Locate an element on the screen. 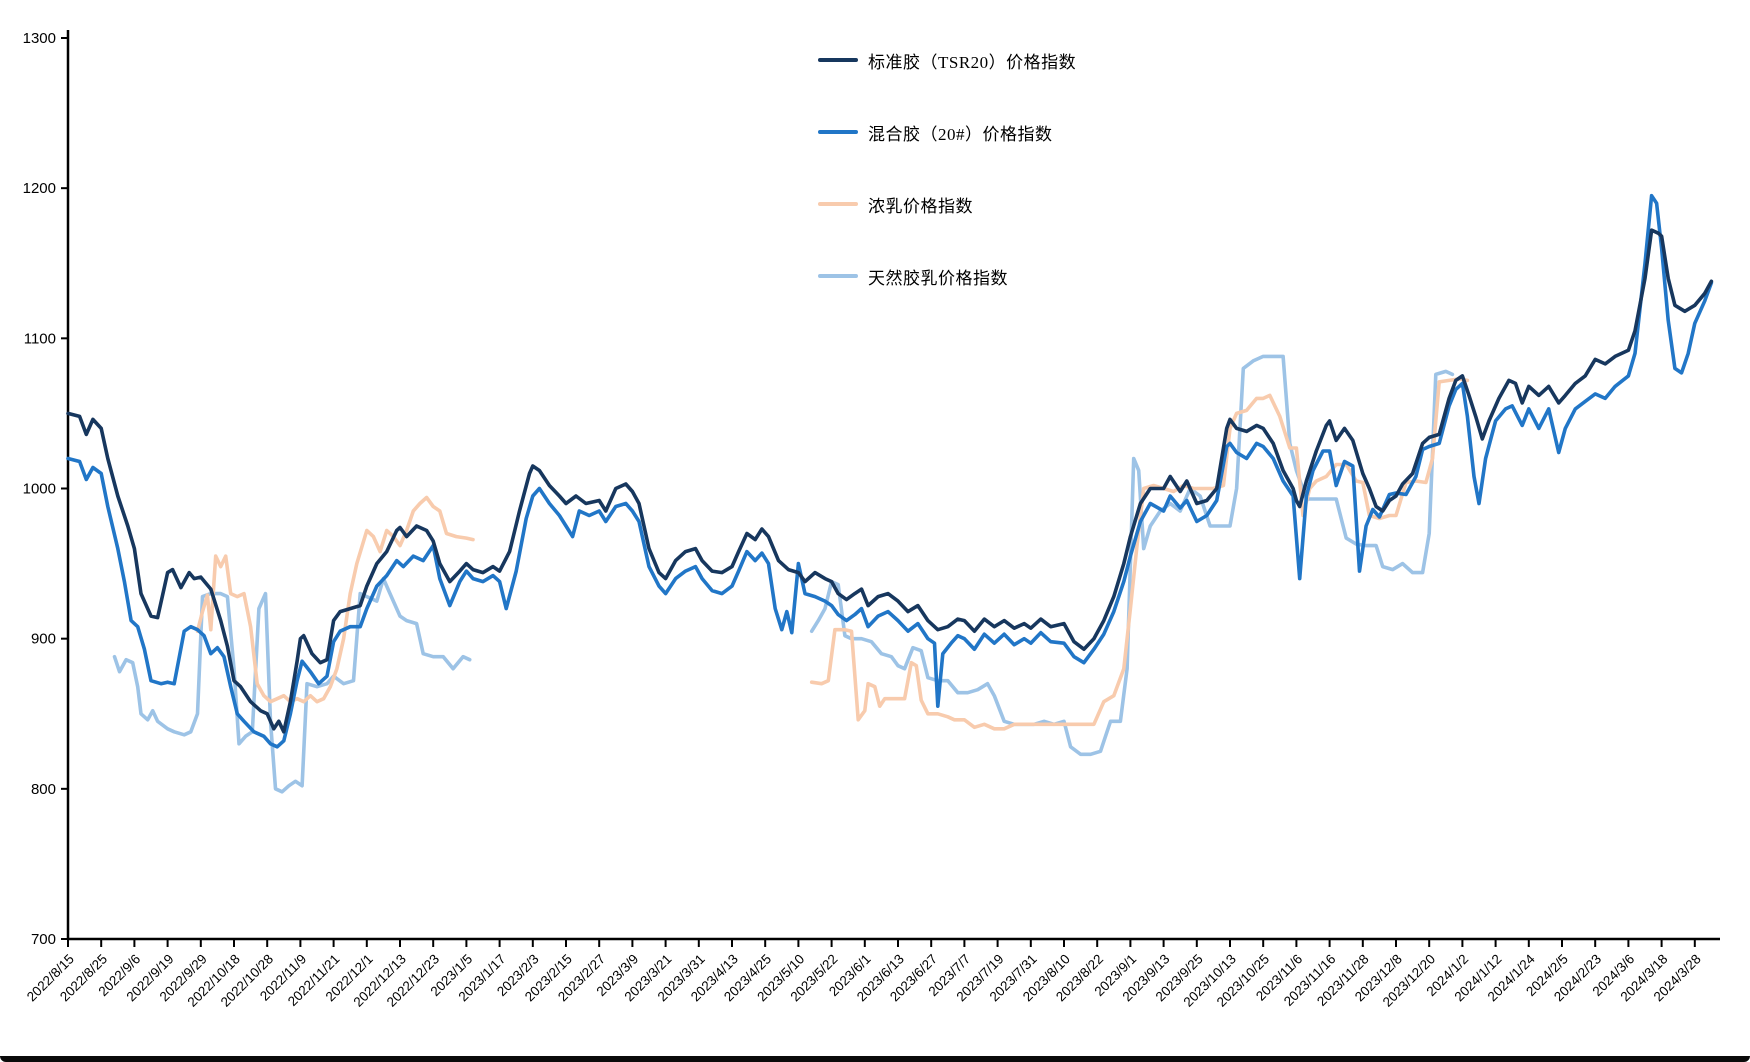 The height and width of the screenshot is (1062, 1750). legend-item-tsr20: 标准胶（TSR20）价格指数 is located at coordinates (947, 60).